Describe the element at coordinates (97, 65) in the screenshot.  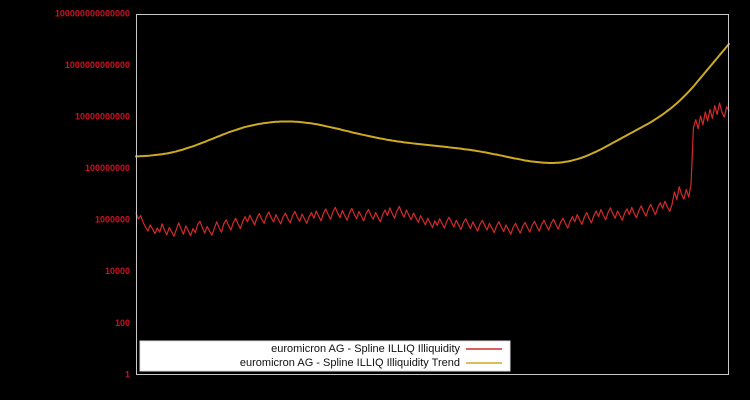
I see `y-axis-tick-label: 1000000000000` at that location.